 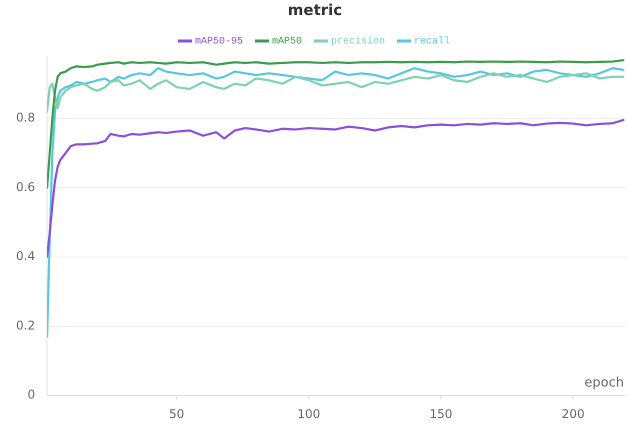 I want to click on legend-label: precision, so click(x=358, y=42).